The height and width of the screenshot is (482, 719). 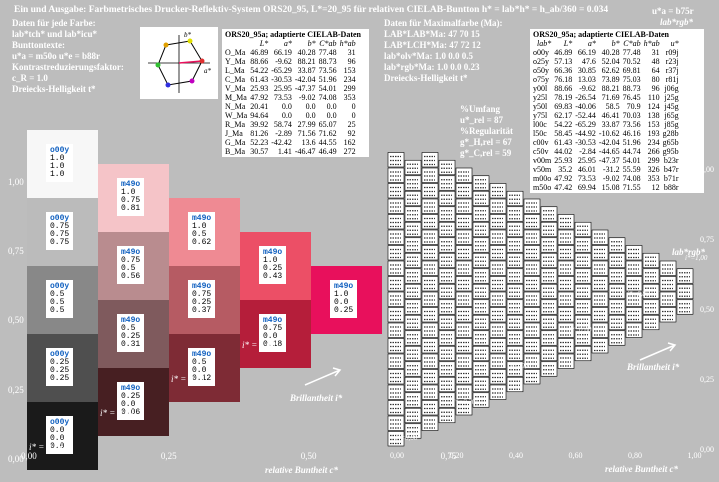 I want to click on stats-line: %Regularität, so click(x=486, y=131).